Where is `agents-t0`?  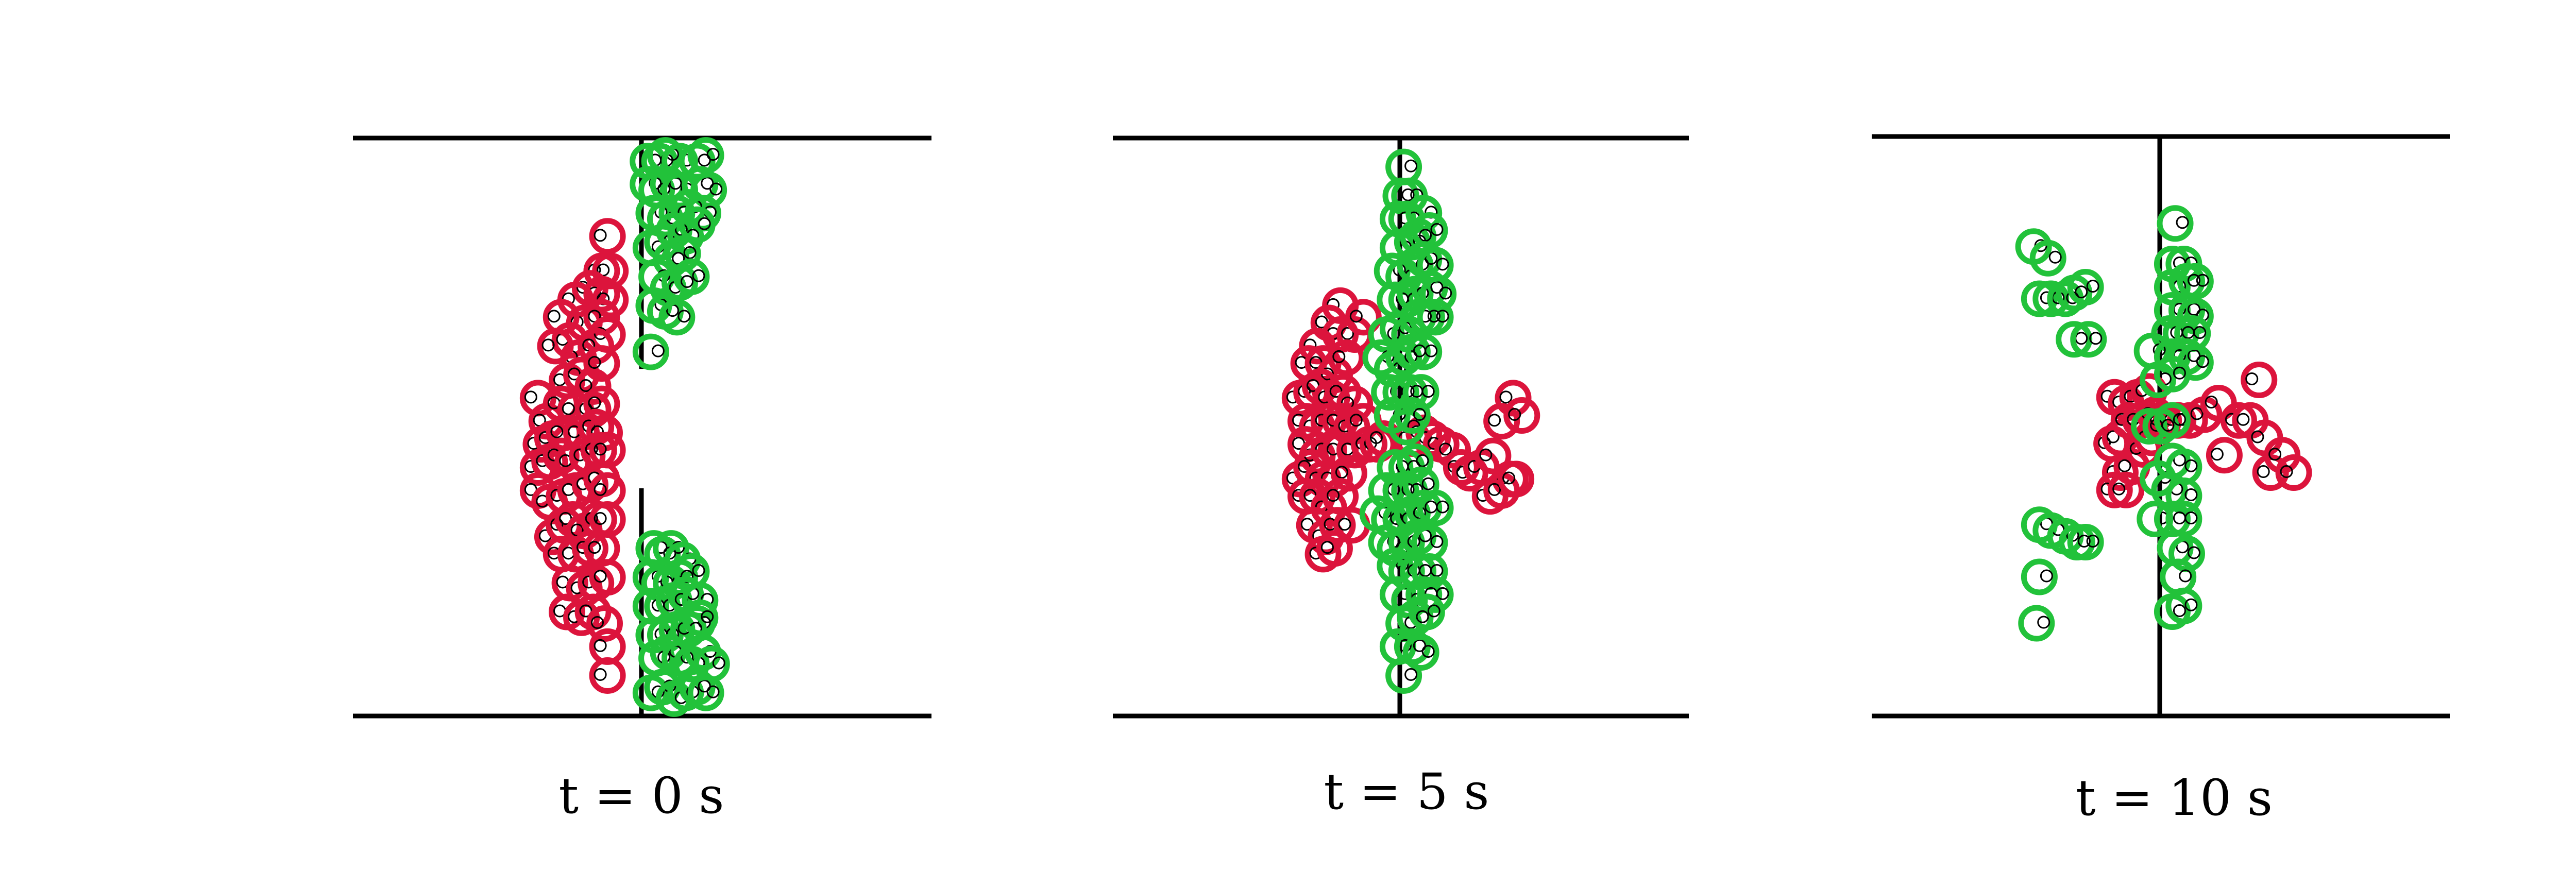
agents-t0 is located at coordinates (624, 427).